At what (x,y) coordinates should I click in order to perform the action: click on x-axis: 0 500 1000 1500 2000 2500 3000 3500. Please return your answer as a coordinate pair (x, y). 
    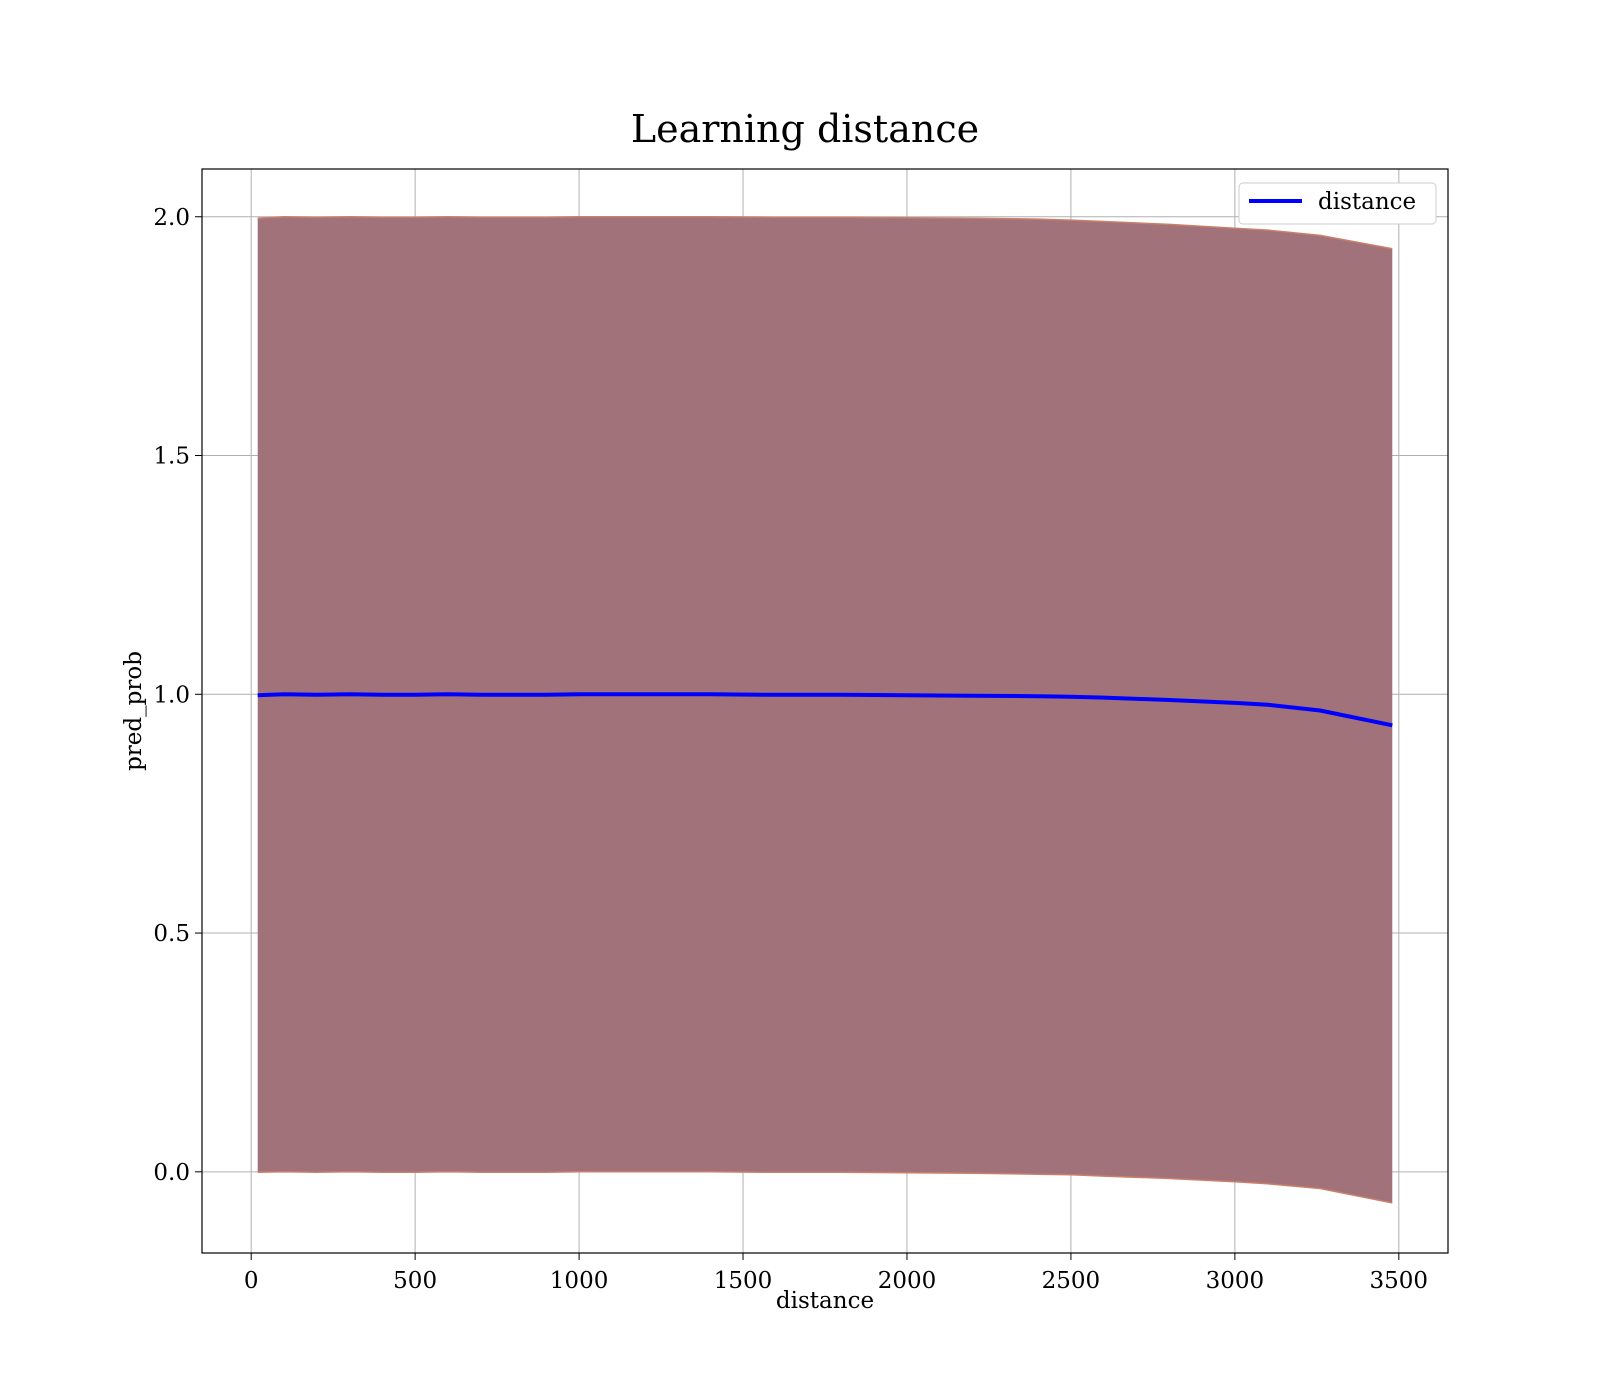
    Looking at the image, I should click on (836, 1273).